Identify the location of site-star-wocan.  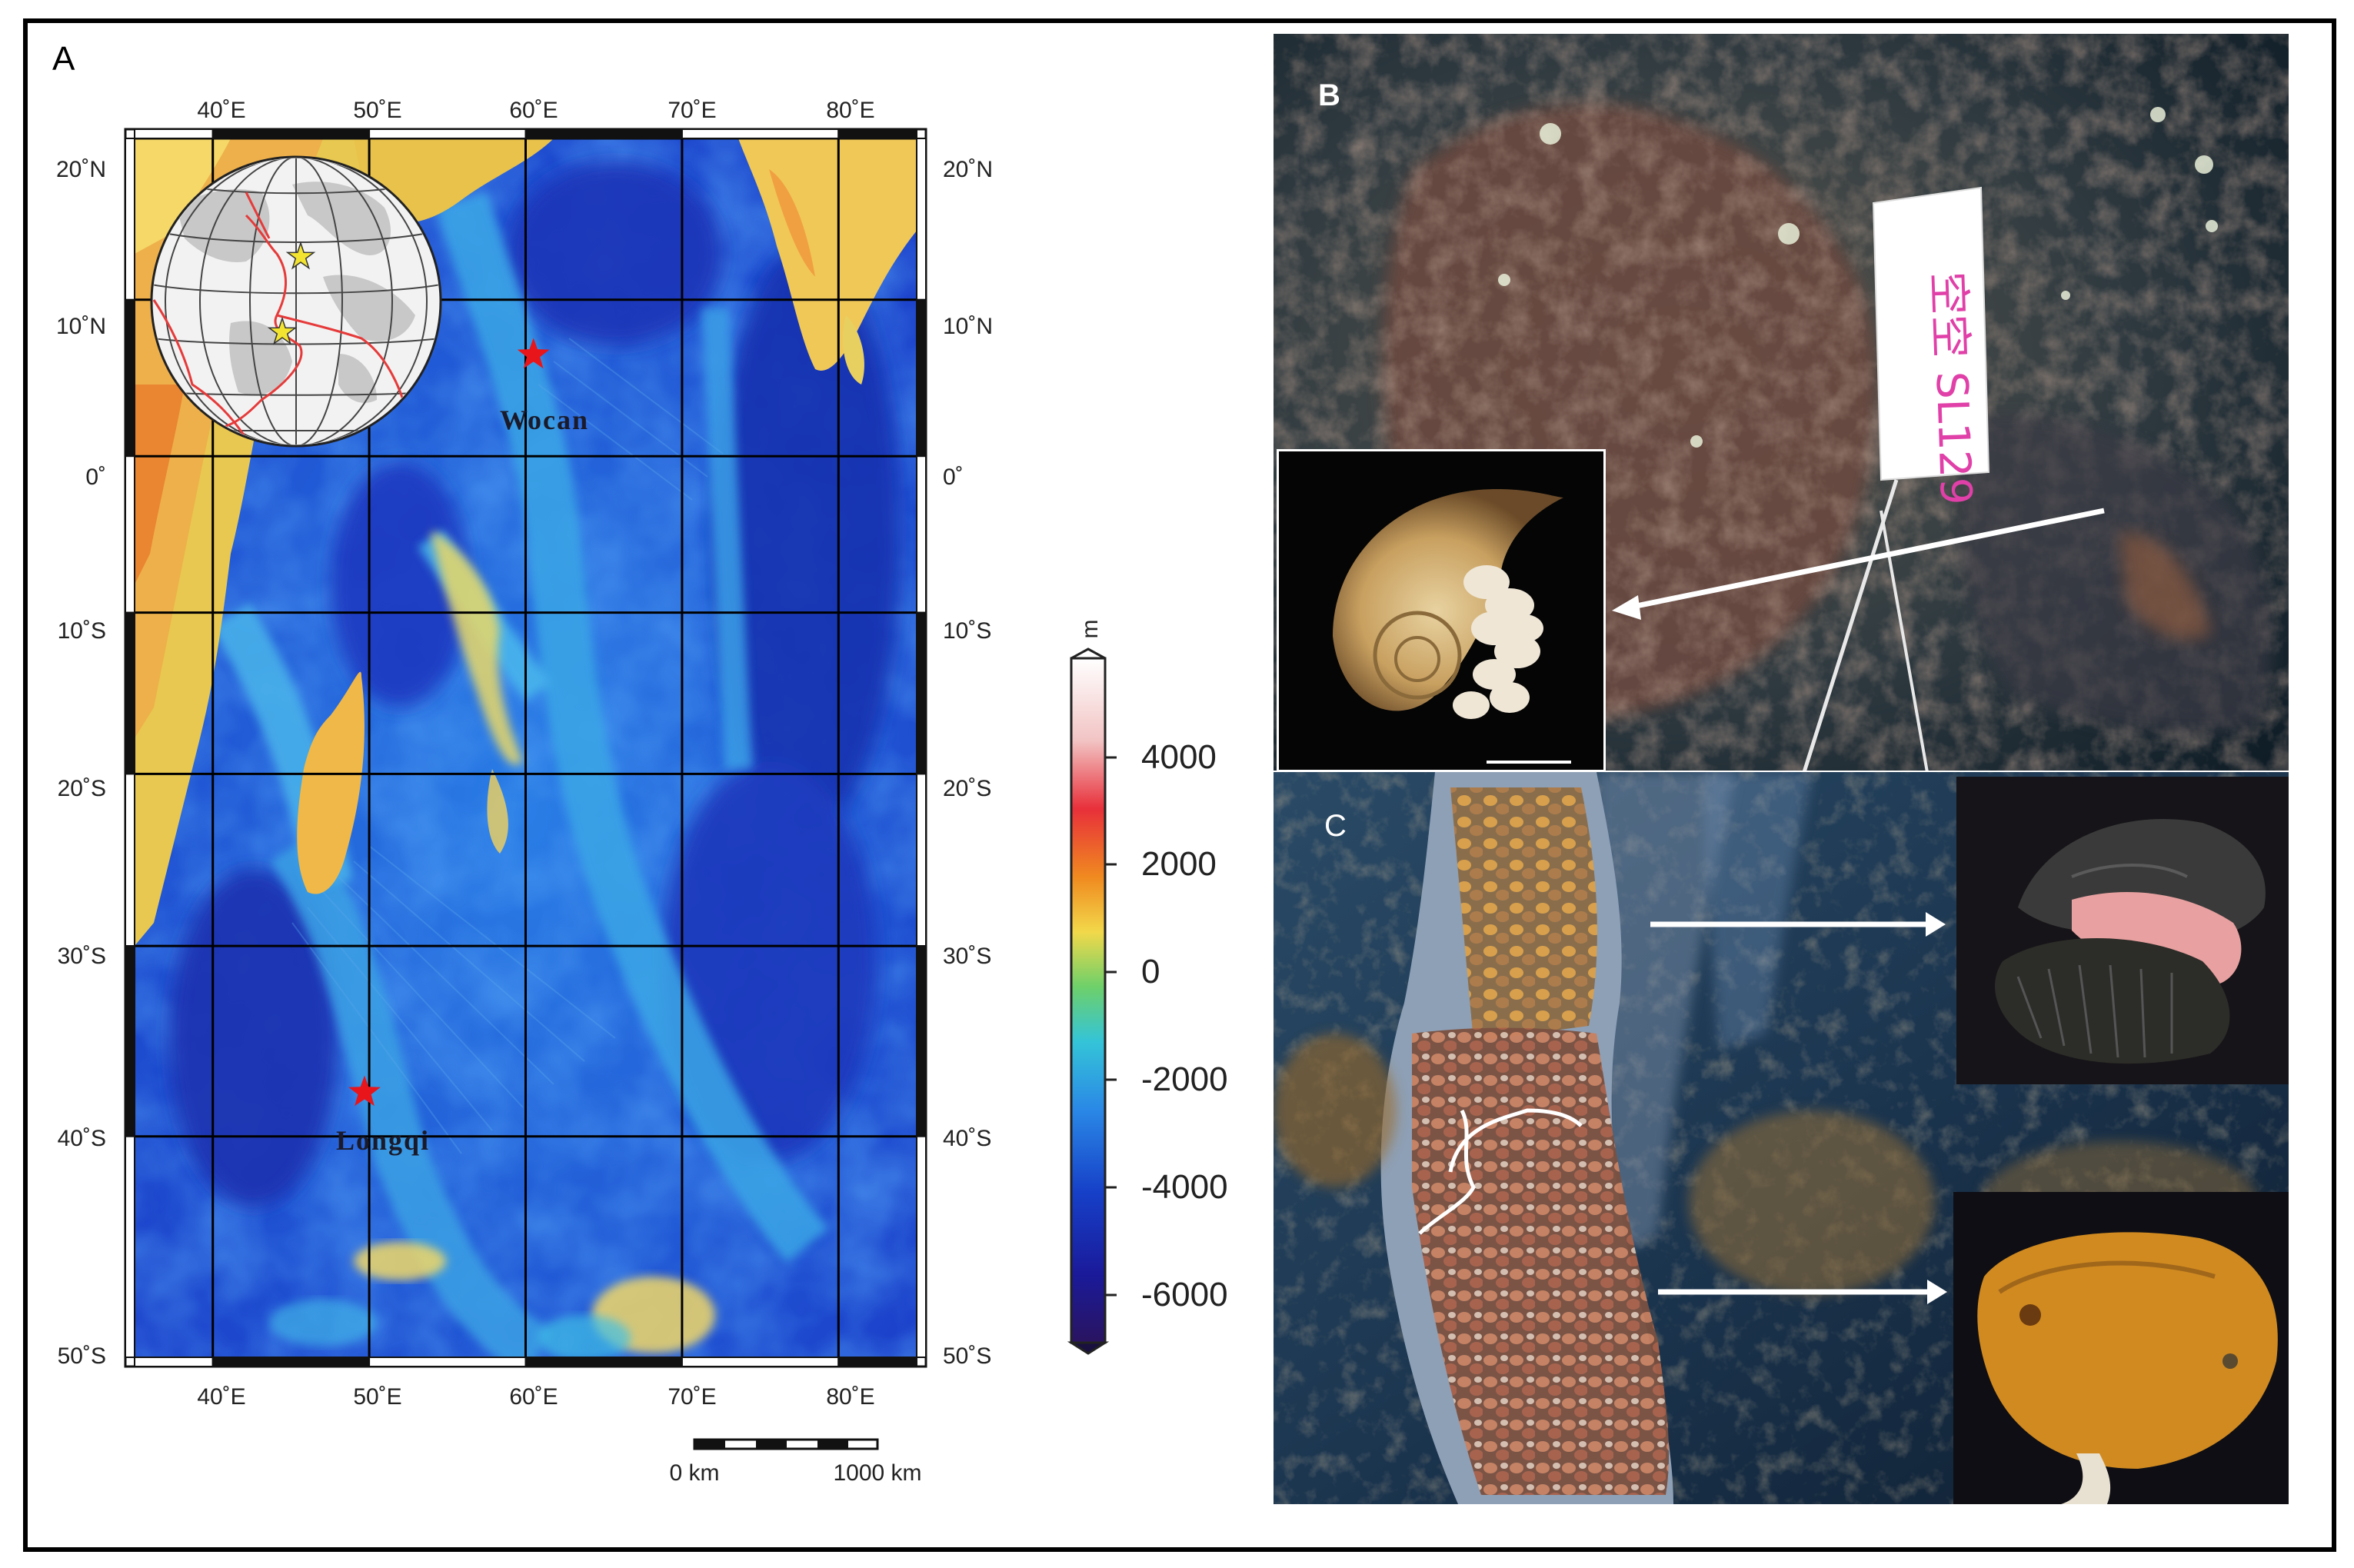
(533, 353).